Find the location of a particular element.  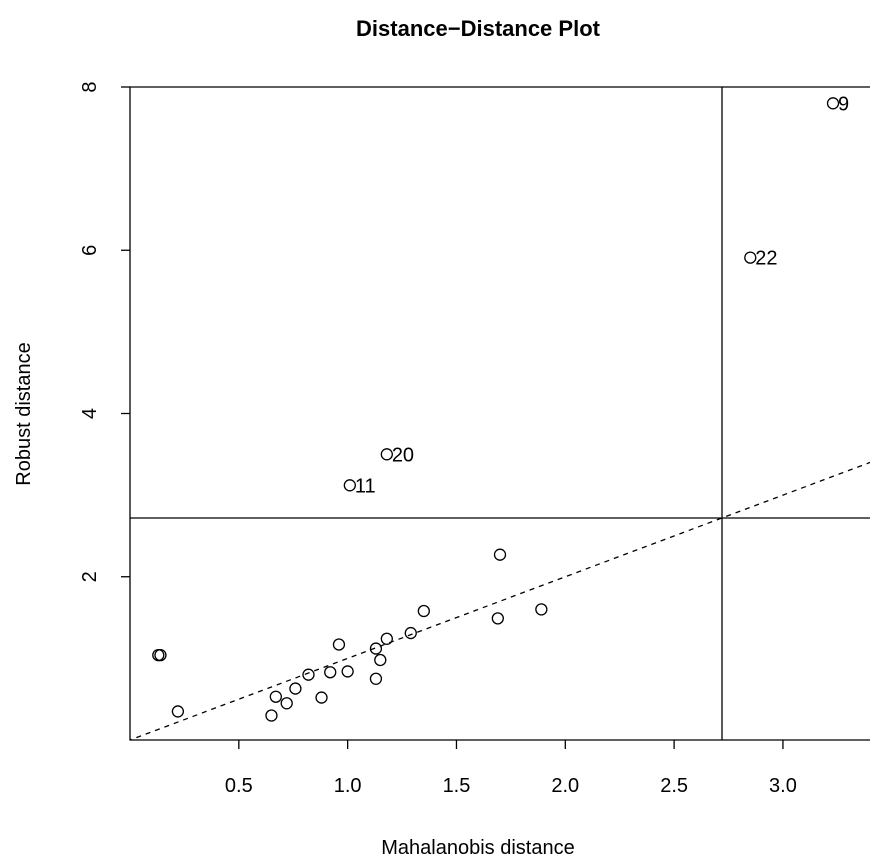

y-tick-label: 6 is located at coordinates (90, 250).